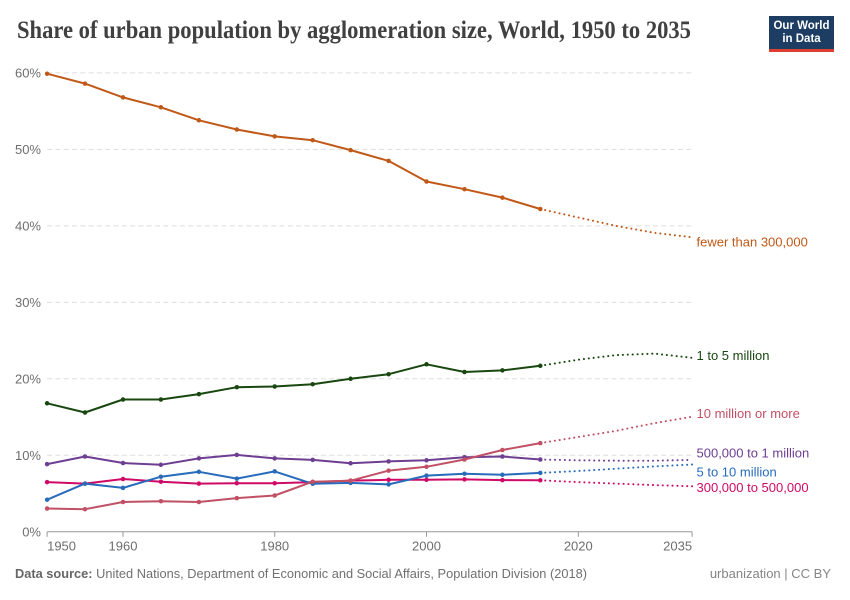 The image size is (850, 600). Describe the element at coordinates (123, 546) in the screenshot. I see `svg-text: 1960` at that location.